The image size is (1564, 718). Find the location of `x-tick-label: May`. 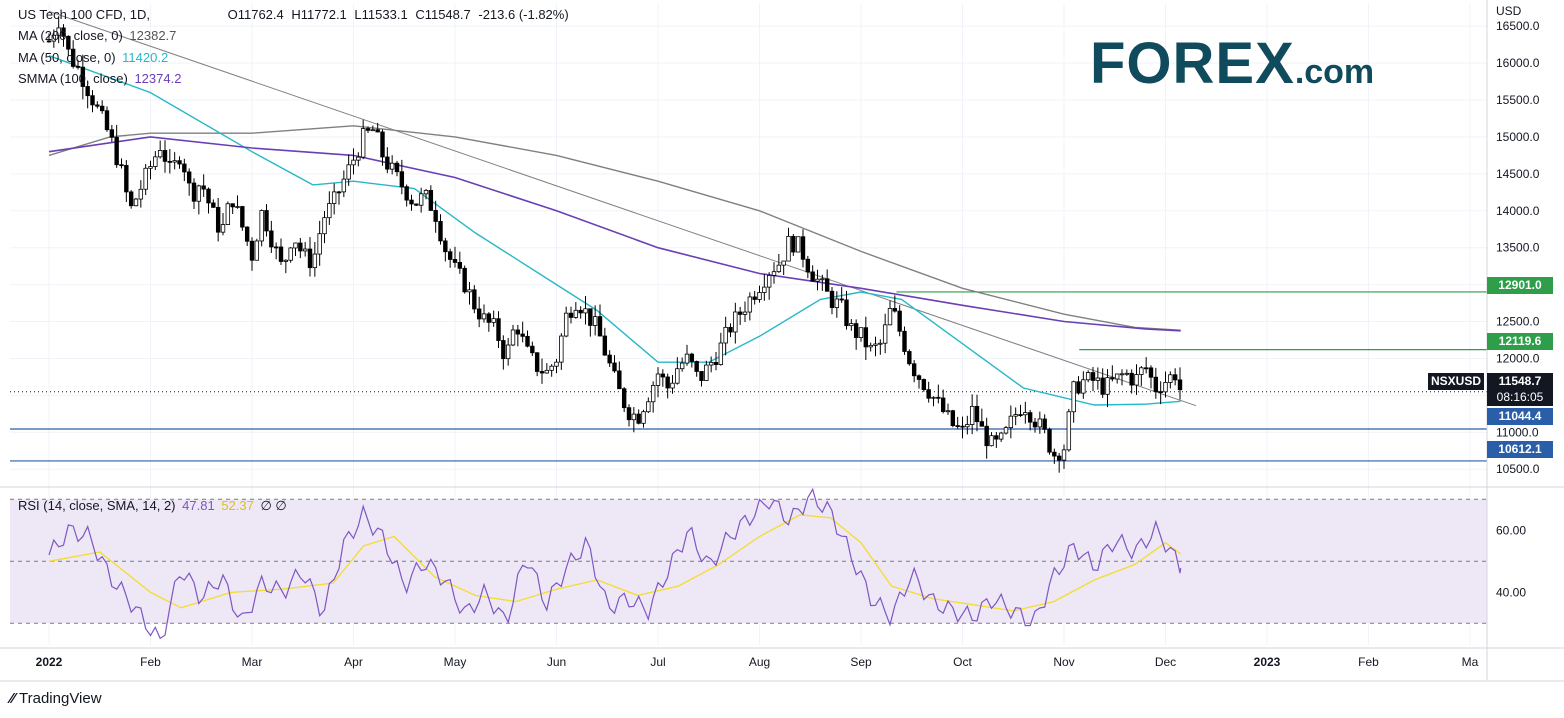

x-tick-label: May is located at coordinates (455, 662).